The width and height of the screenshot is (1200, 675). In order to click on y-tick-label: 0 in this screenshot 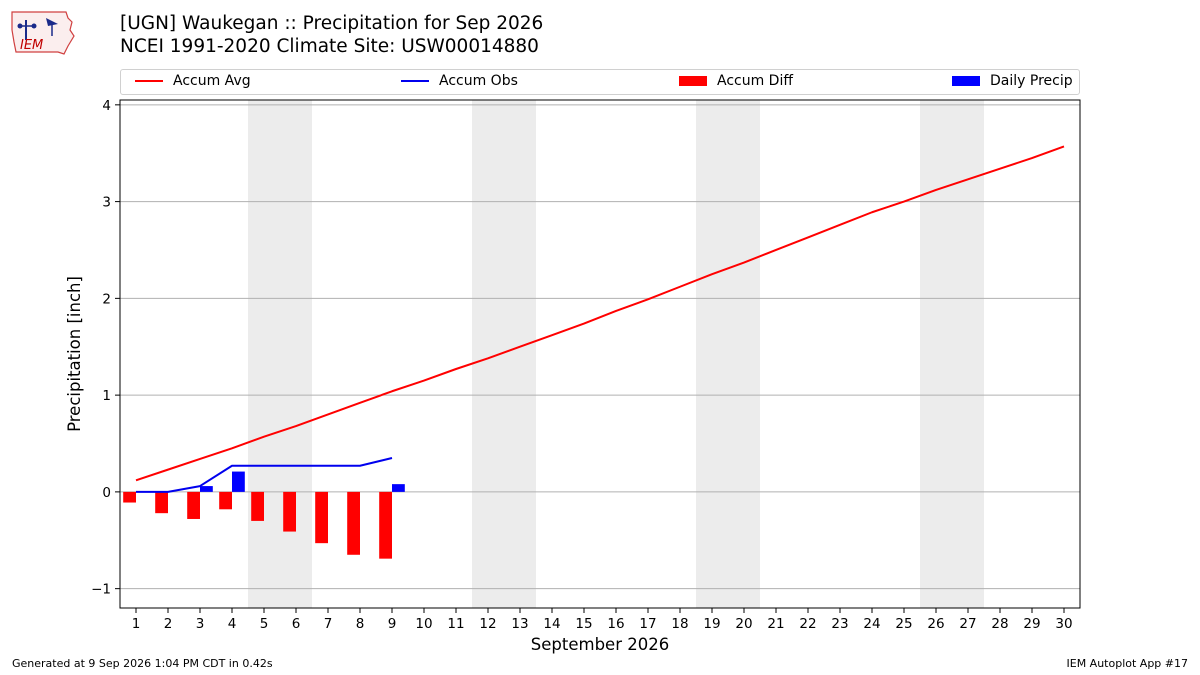, I will do `click(106, 493)`.